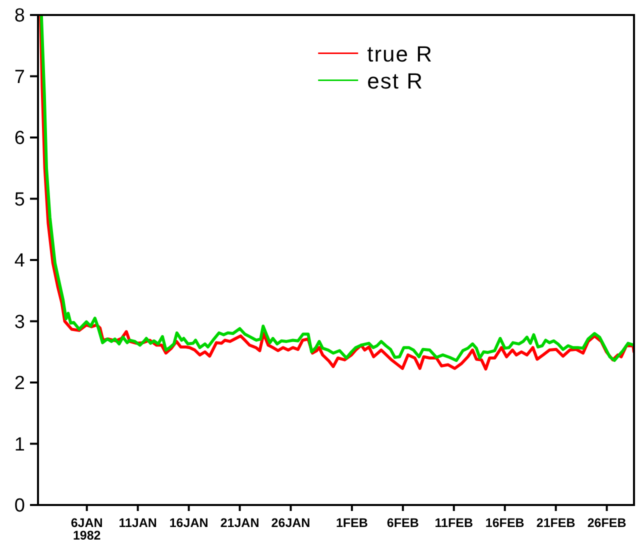 Image resolution: width=636 pixels, height=540 pixels. Describe the element at coordinates (240, 523) in the screenshot. I see `x-tick-label: 21JAN` at that location.